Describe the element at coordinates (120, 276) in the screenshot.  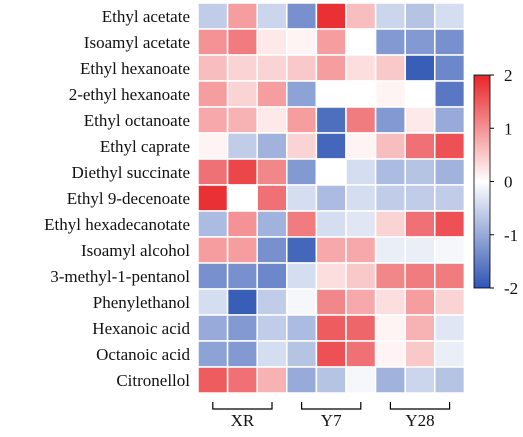
I see `row-label: 3-methyl-1-pentanol` at that location.